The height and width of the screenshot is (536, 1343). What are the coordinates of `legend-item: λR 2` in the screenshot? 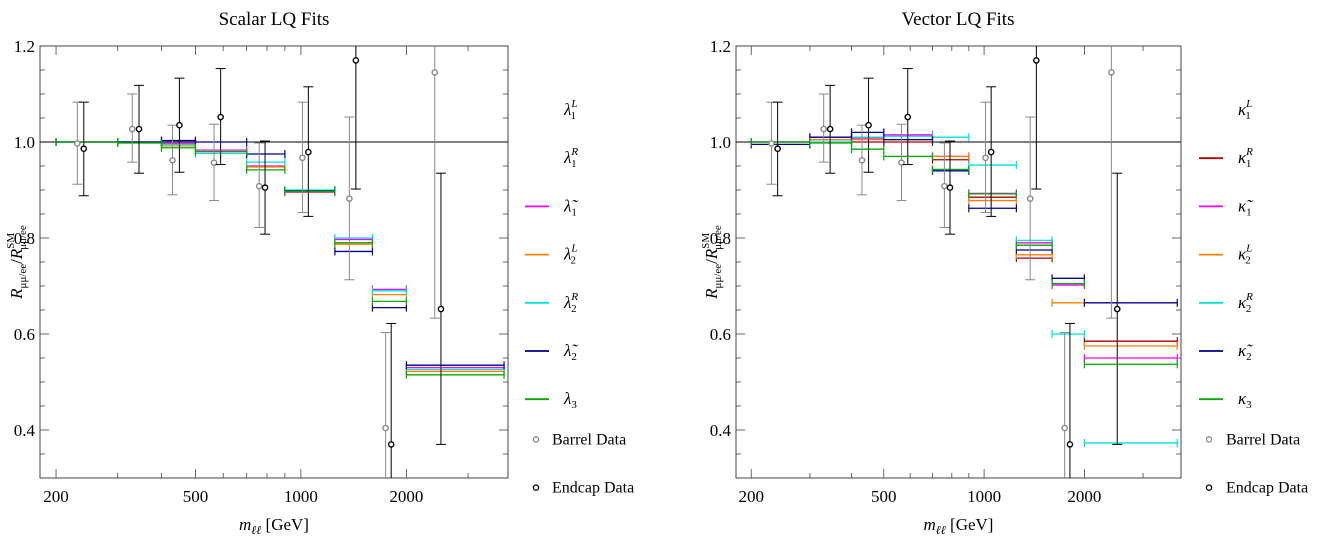 It's located at (551, 303).